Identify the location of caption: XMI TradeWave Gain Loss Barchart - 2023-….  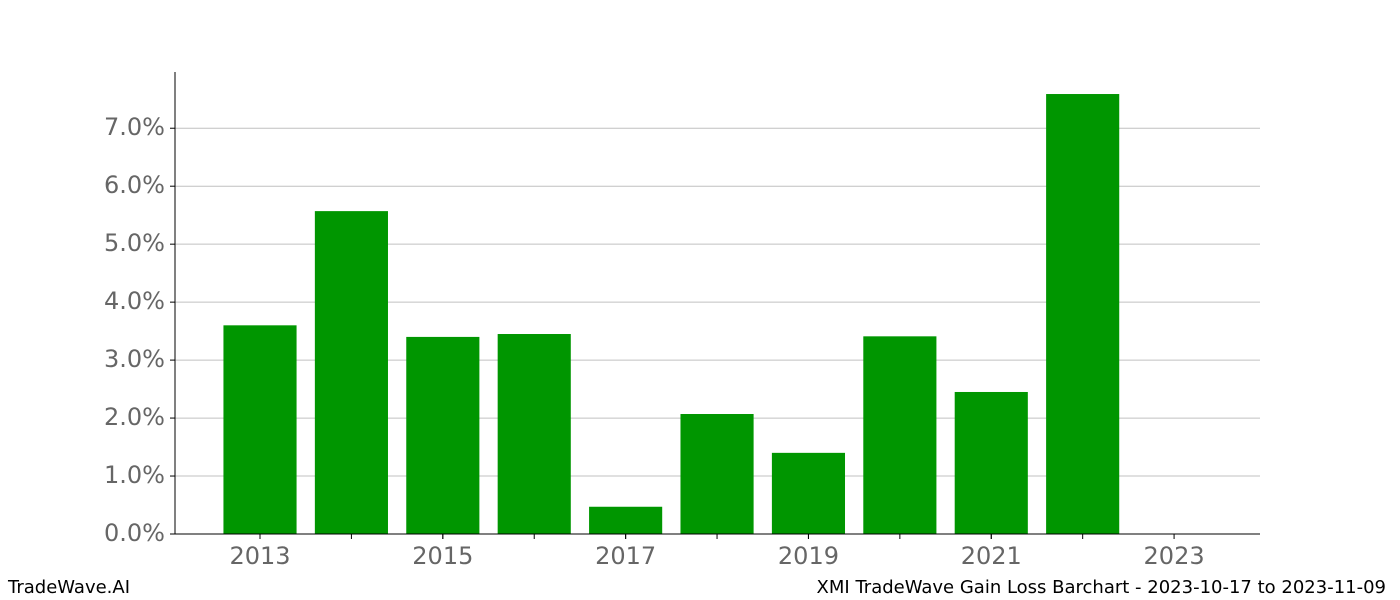
(1101, 587).